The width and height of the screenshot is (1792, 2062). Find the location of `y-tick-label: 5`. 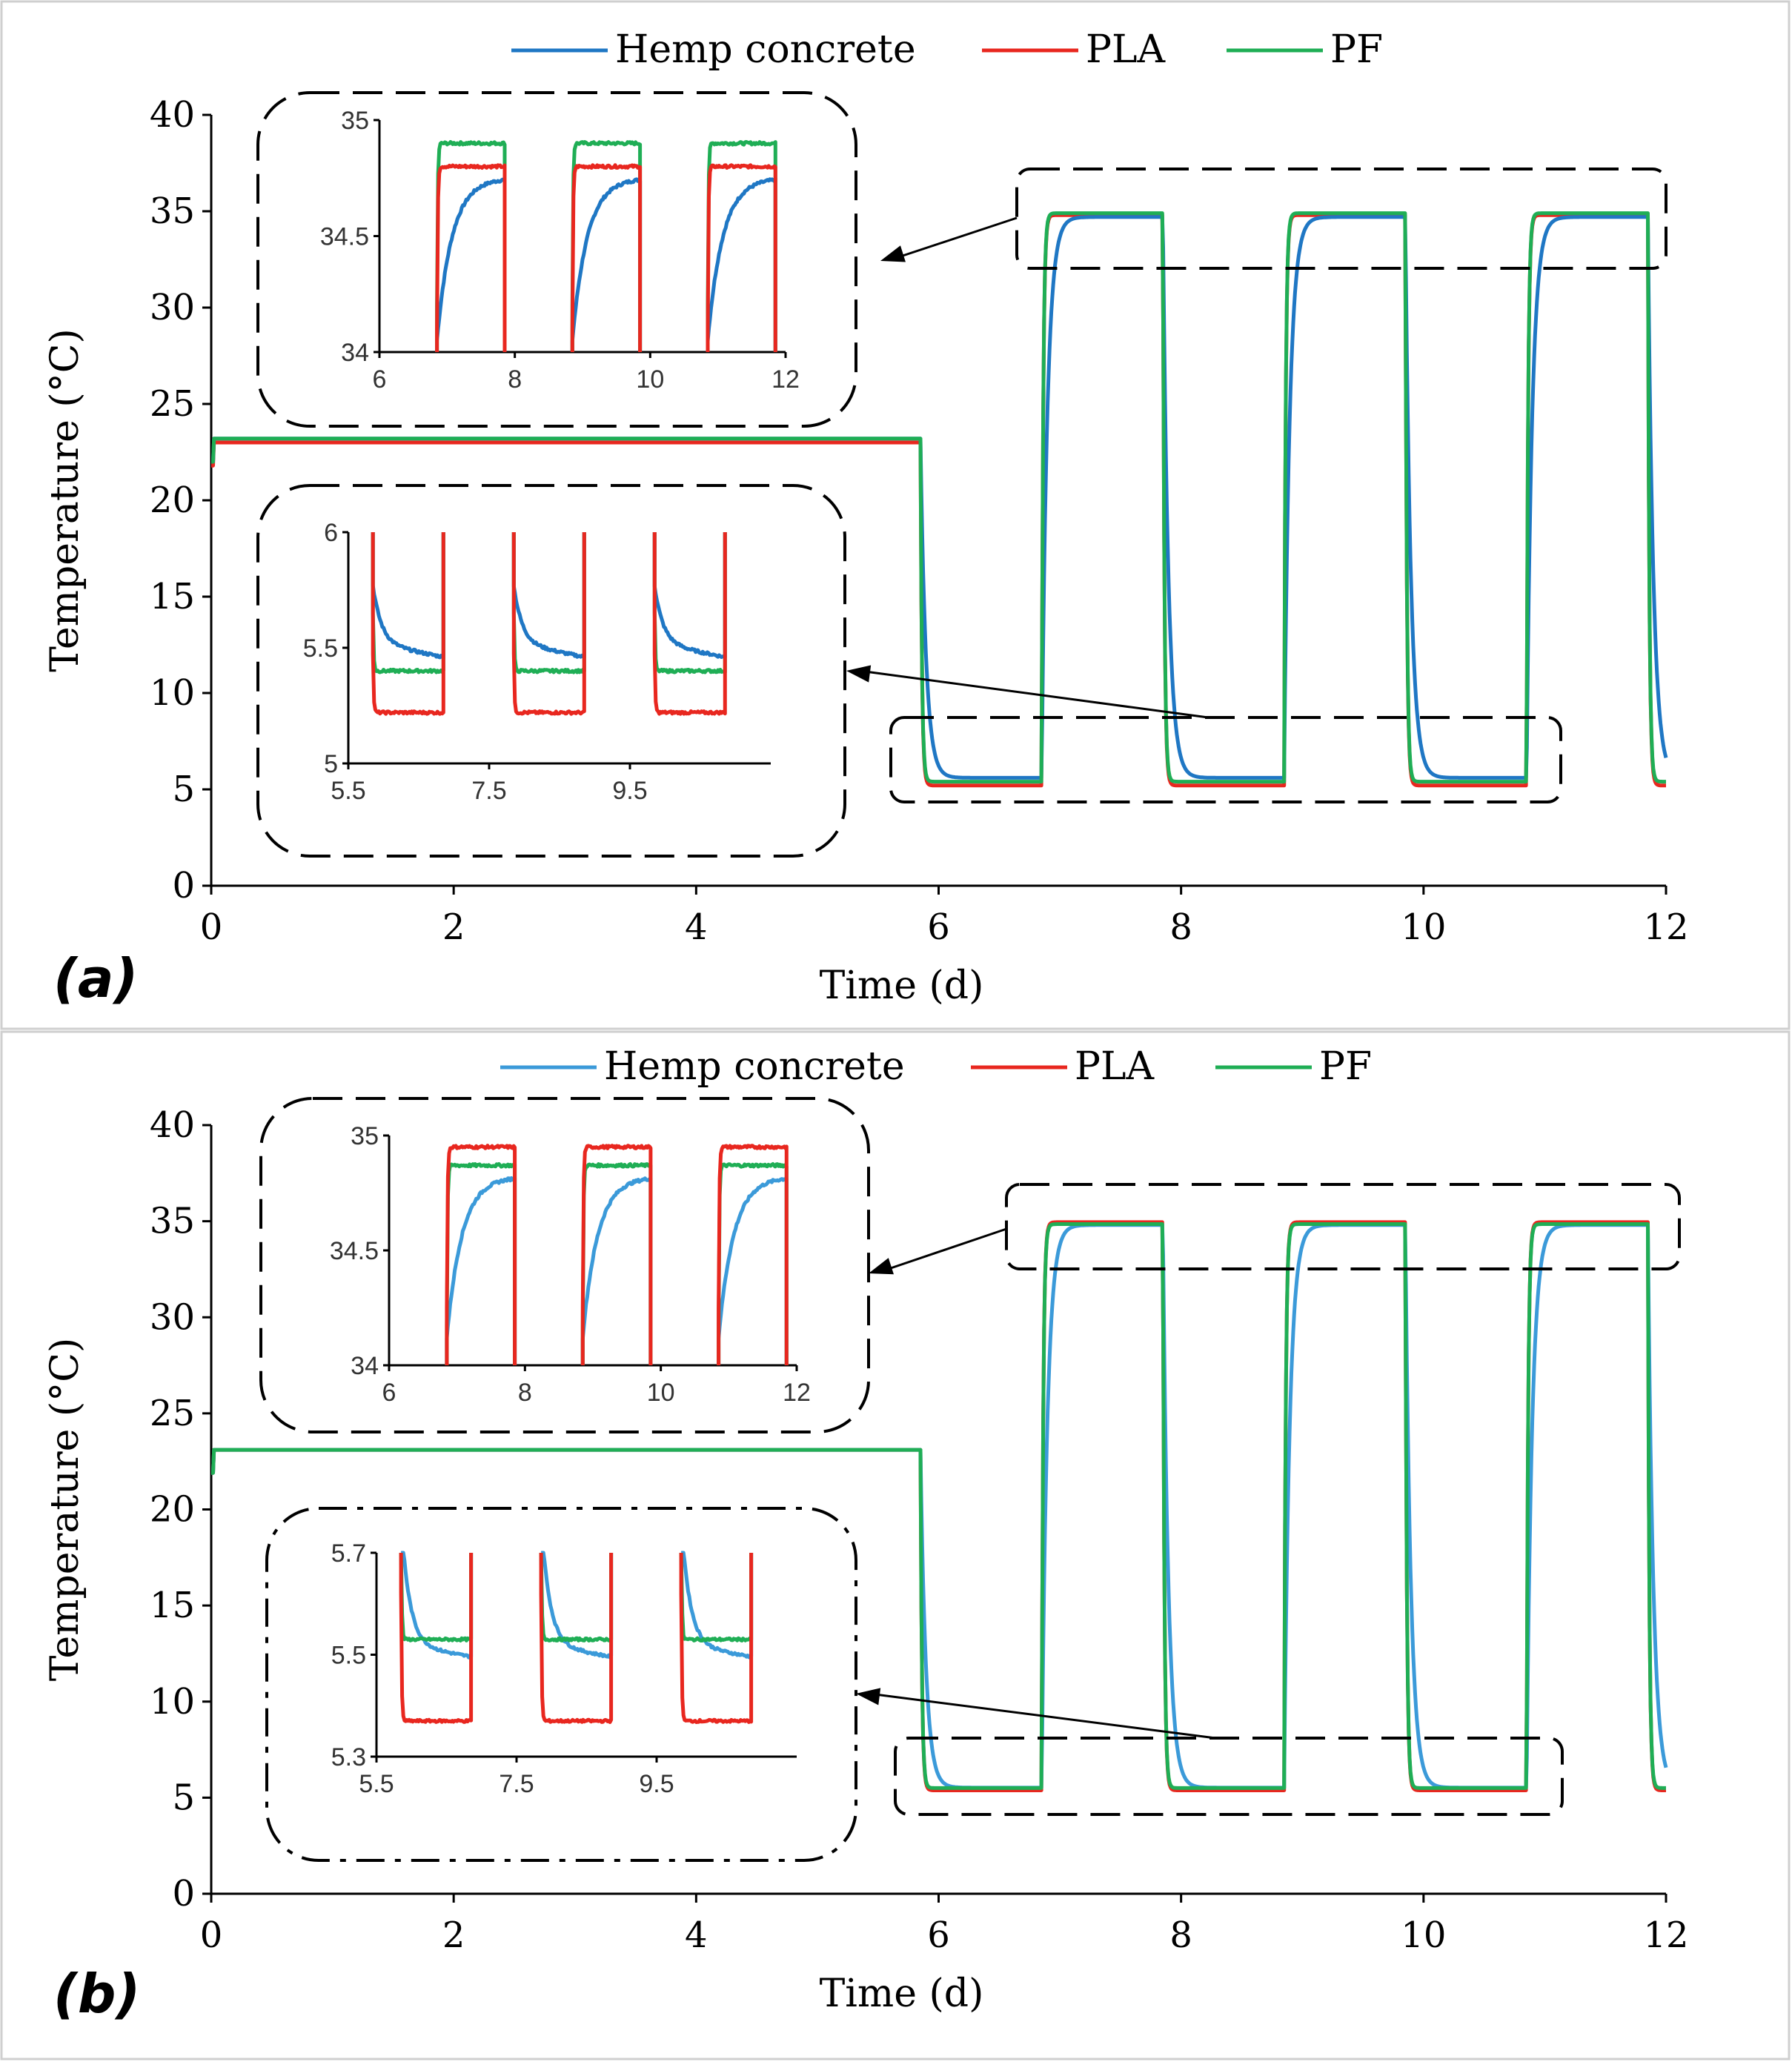

y-tick-label: 5 is located at coordinates (184, 789).